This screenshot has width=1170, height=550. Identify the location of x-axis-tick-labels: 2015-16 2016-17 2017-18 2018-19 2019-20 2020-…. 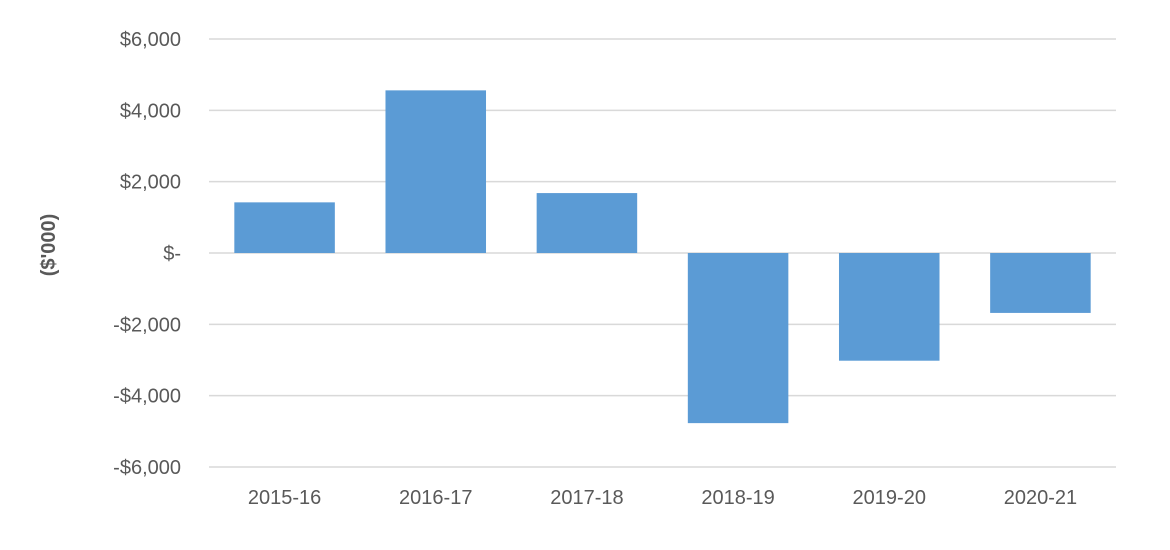
(662, 498).